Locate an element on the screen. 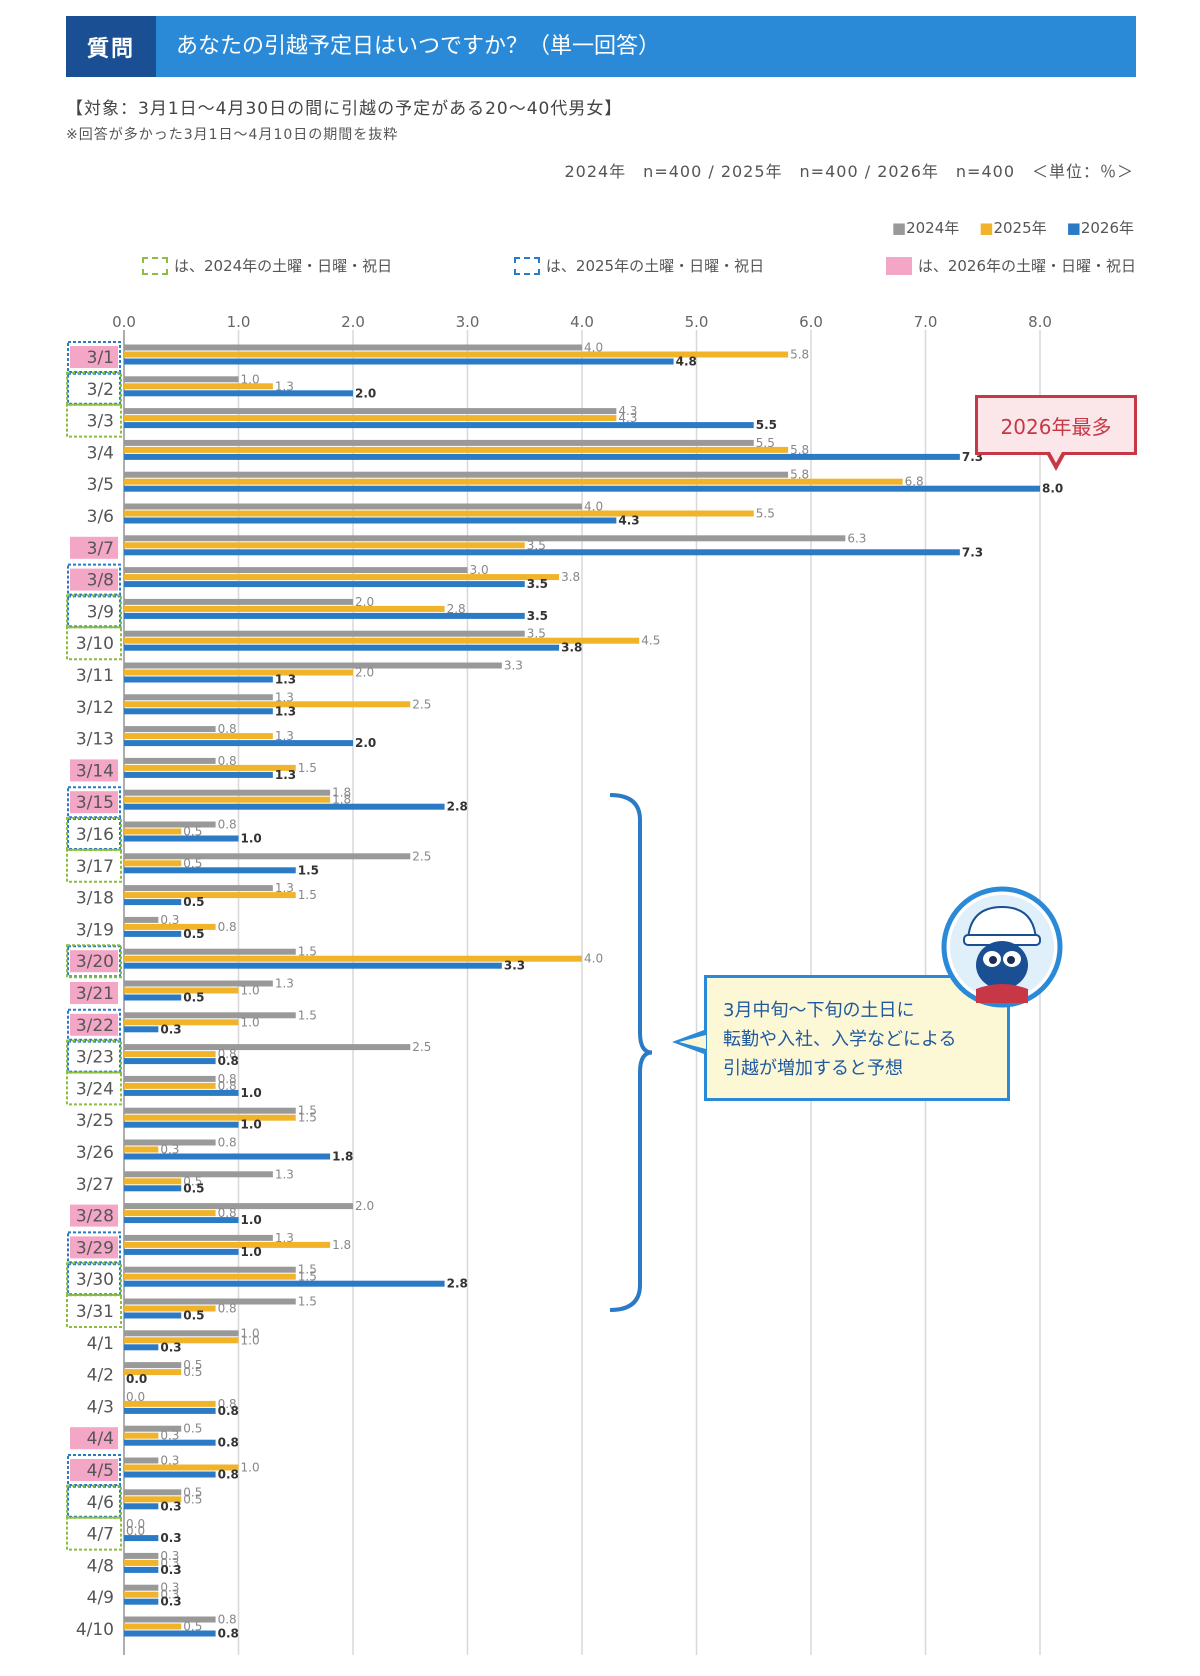  category-label: 3/6 is located at coordinates (100, 517).